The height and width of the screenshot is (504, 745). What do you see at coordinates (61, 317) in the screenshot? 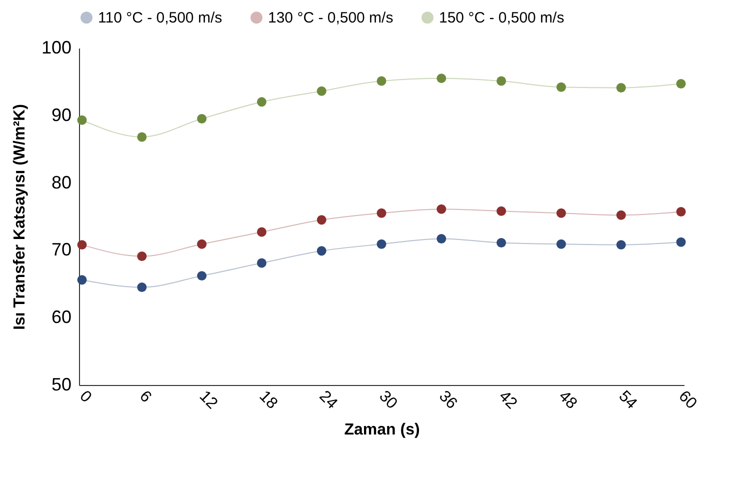
I see `y-tick-label: 60` at bounding box center [61, 317].